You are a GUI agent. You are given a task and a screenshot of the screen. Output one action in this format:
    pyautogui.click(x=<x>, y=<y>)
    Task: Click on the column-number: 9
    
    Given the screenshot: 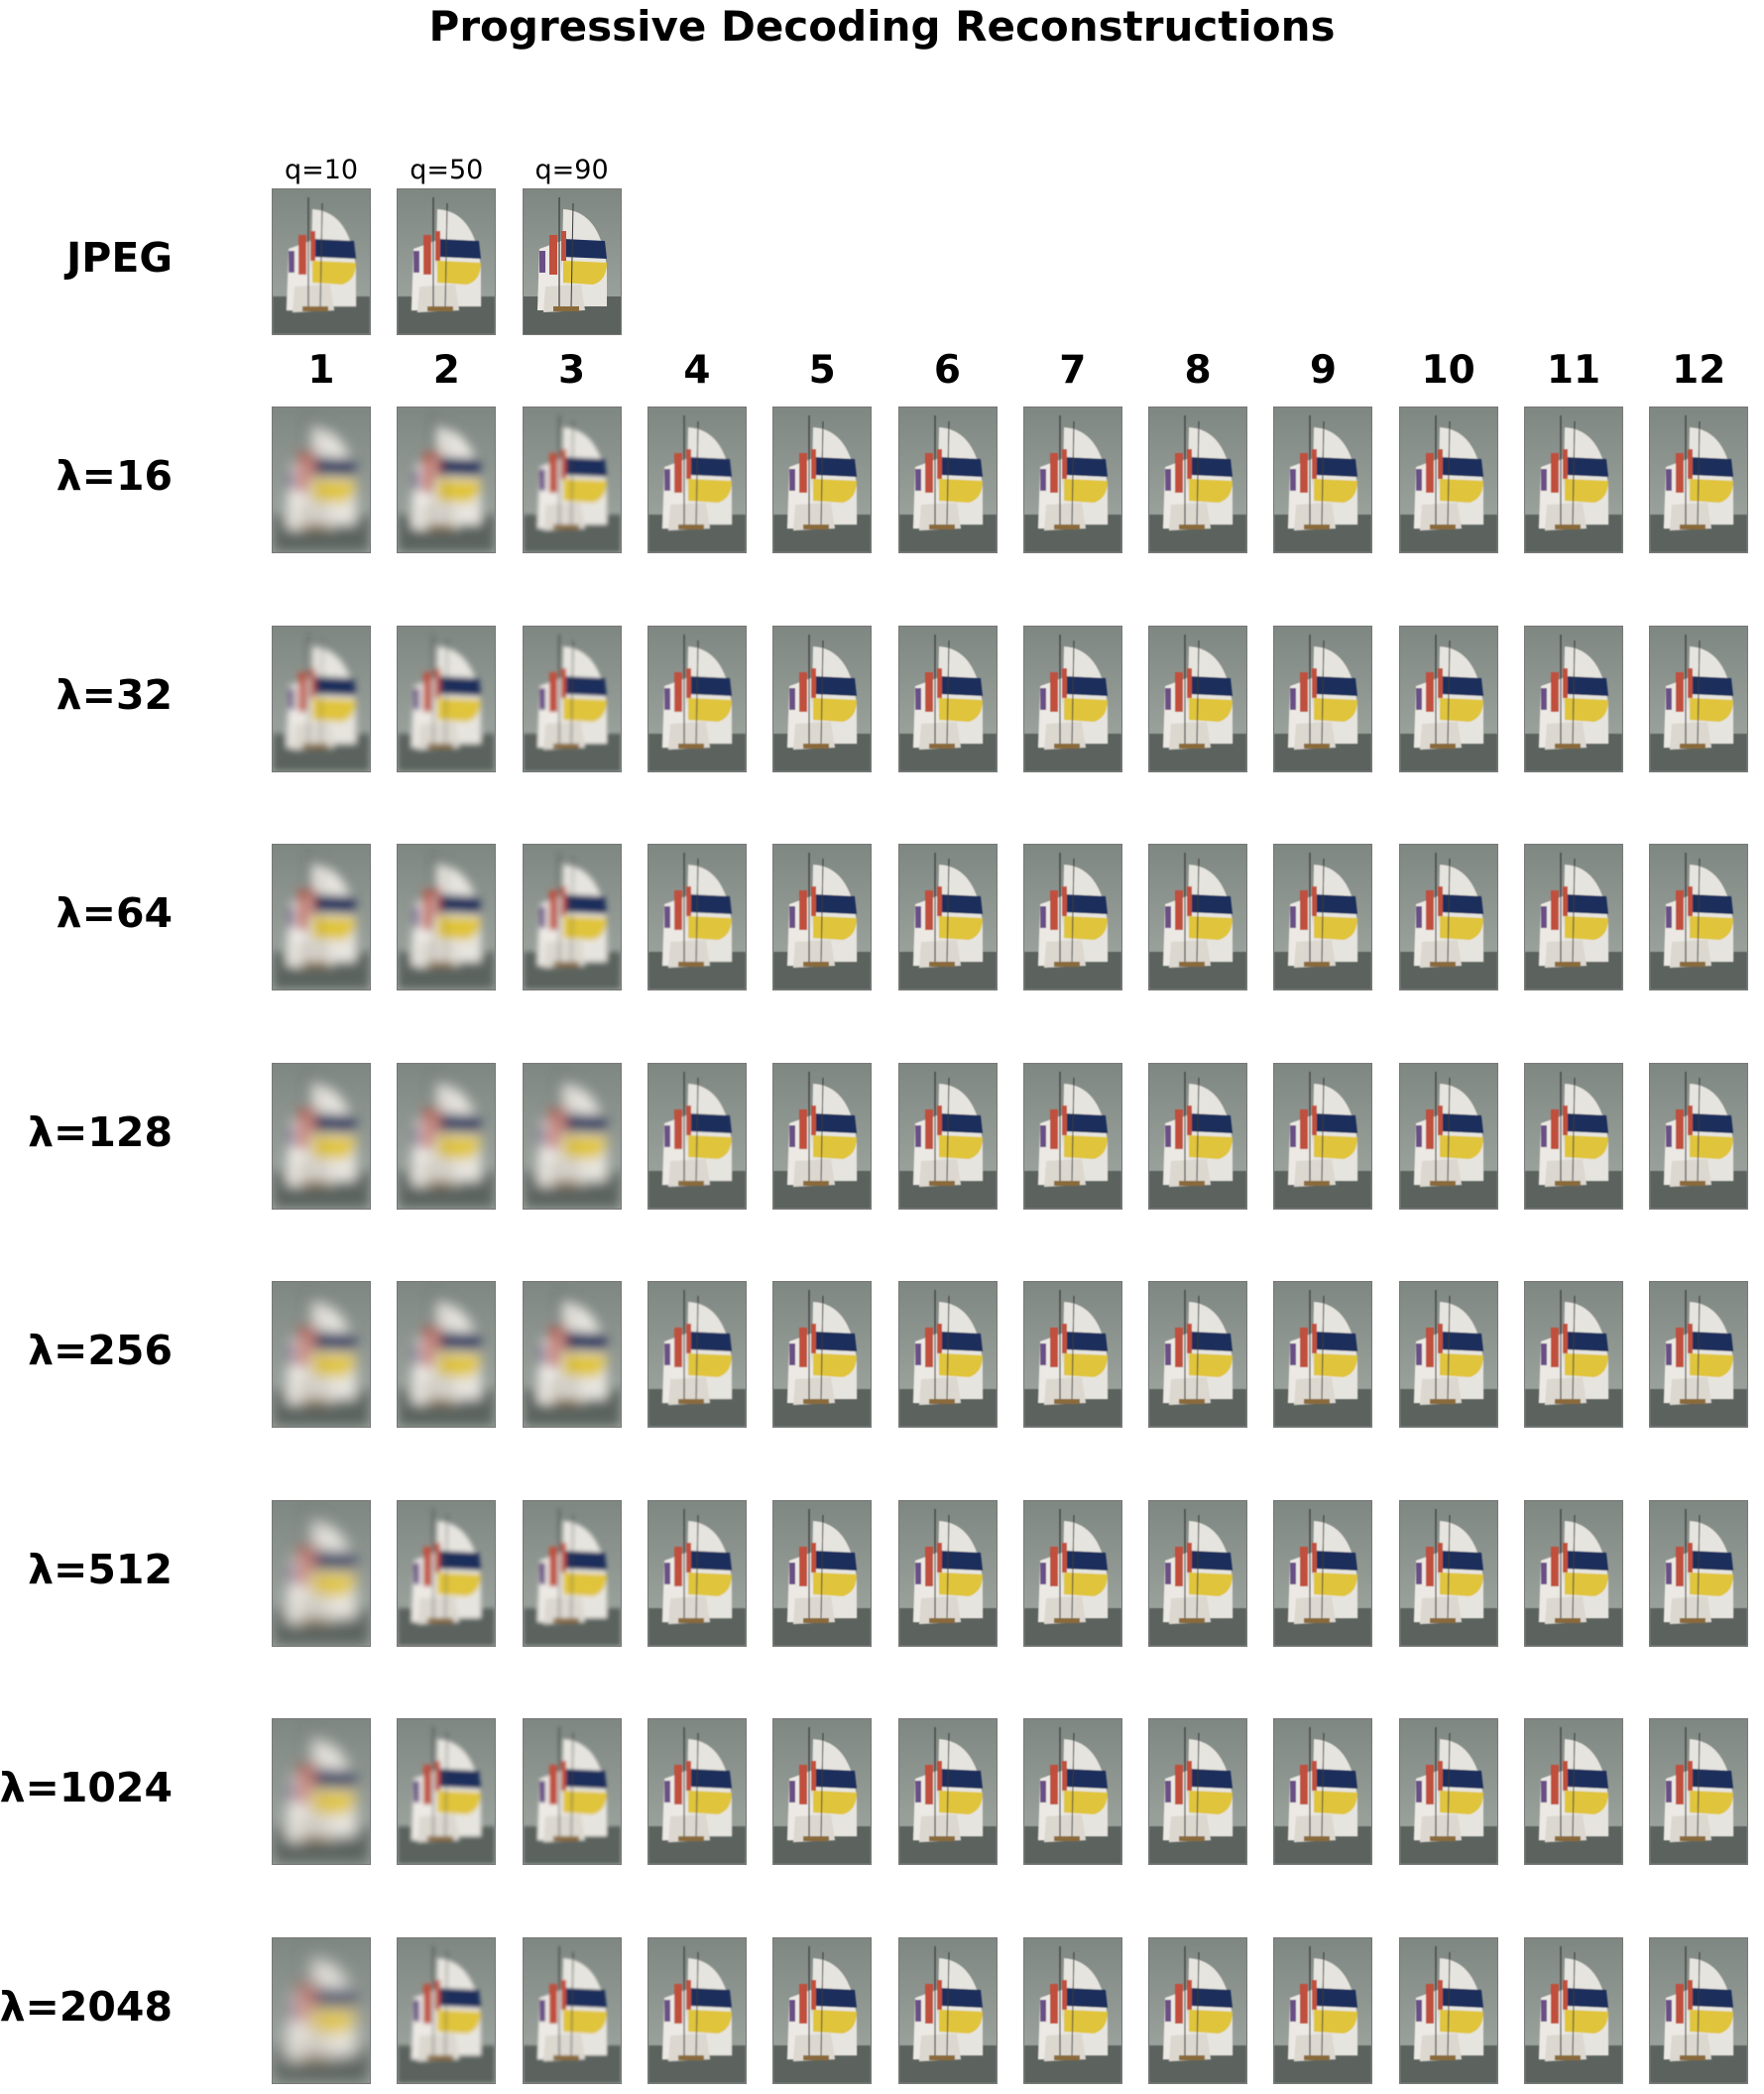 What is the action you would take?
    pyautogui.click(x=1323, y=370)
    